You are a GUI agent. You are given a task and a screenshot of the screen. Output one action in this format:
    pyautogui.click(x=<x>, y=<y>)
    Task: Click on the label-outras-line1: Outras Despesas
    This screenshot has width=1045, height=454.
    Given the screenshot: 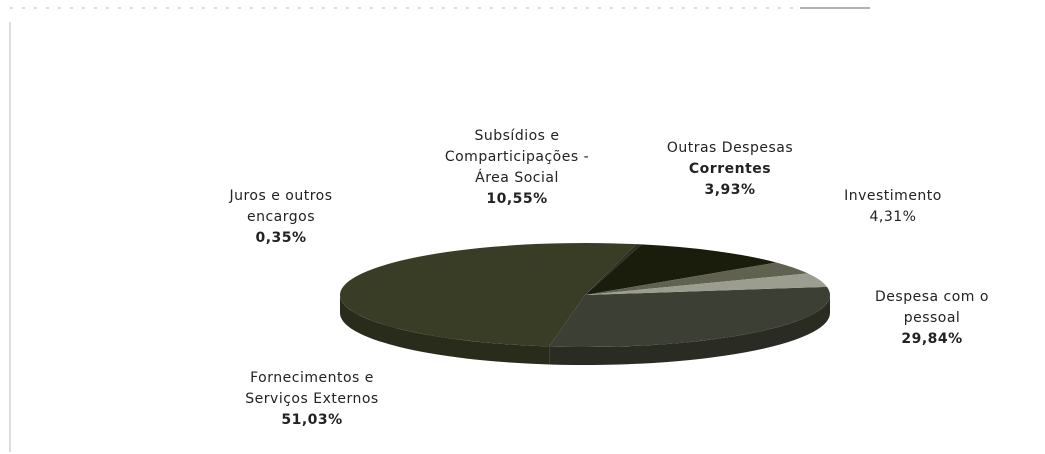 What is the action you would take?
    pyautogui.click(x=730, y=148)
    